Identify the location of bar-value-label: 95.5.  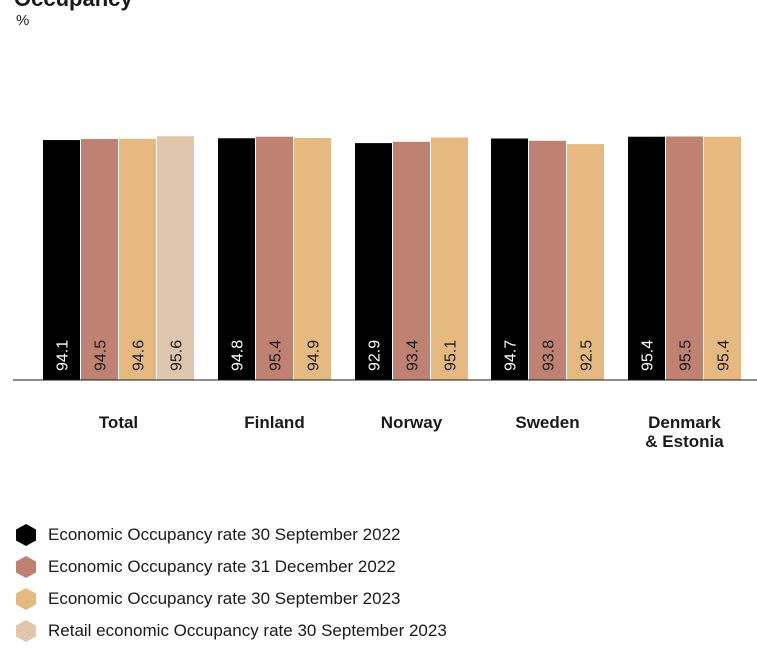
(686, 355).